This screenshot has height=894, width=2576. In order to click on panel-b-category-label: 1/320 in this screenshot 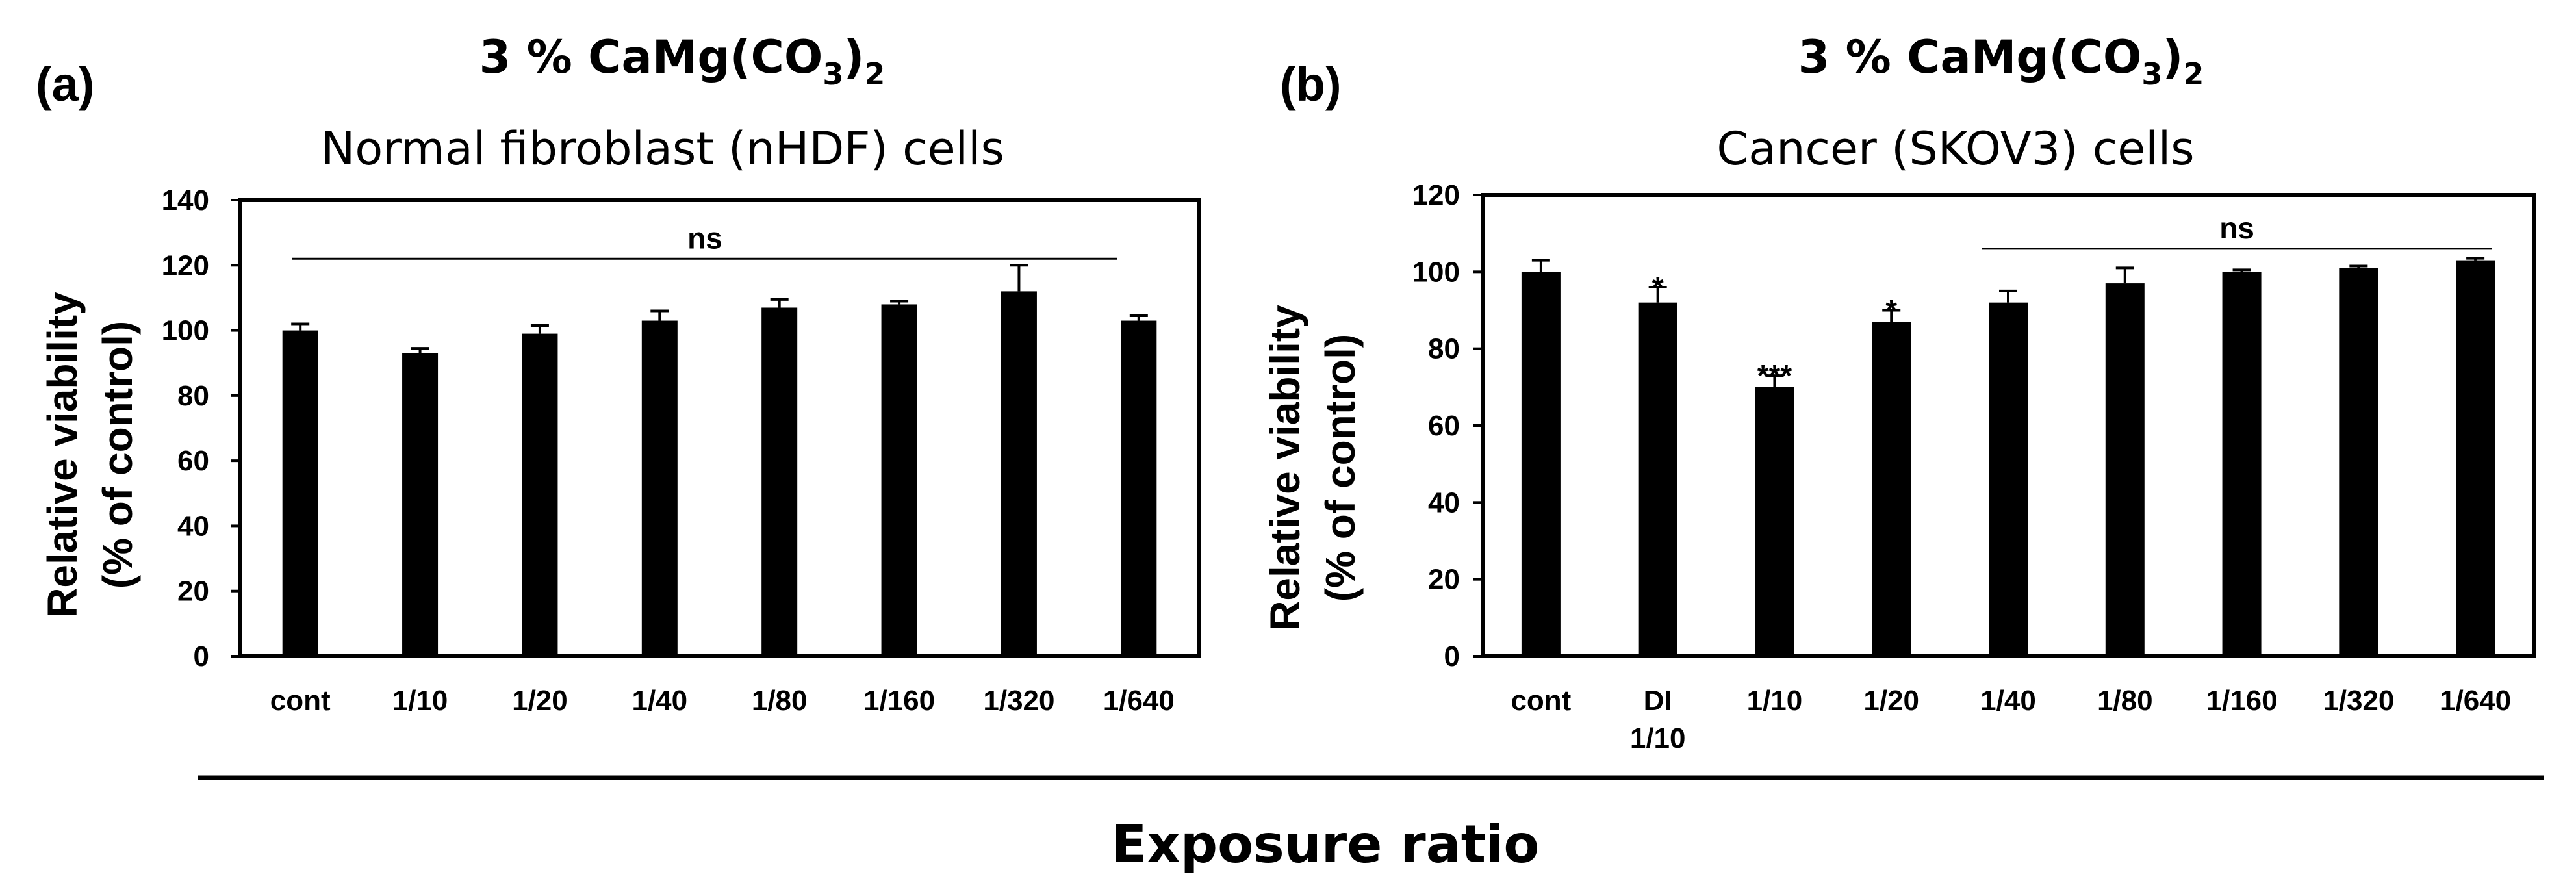, I will do `click(2358, 701)`.